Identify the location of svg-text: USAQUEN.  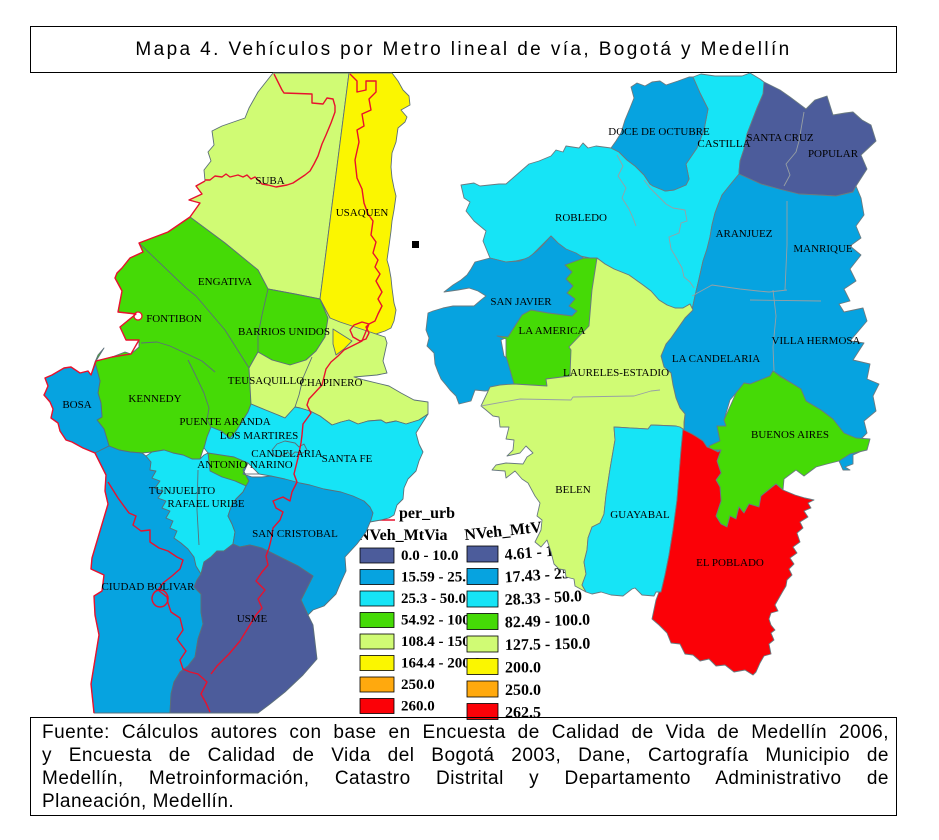
(362, 213).